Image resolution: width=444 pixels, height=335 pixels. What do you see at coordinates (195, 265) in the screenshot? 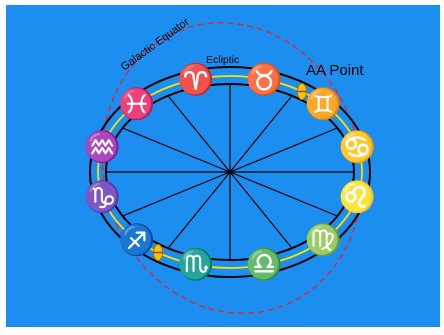
I see `scorpio-glyph: ♏` at bounding box center [195, 265].